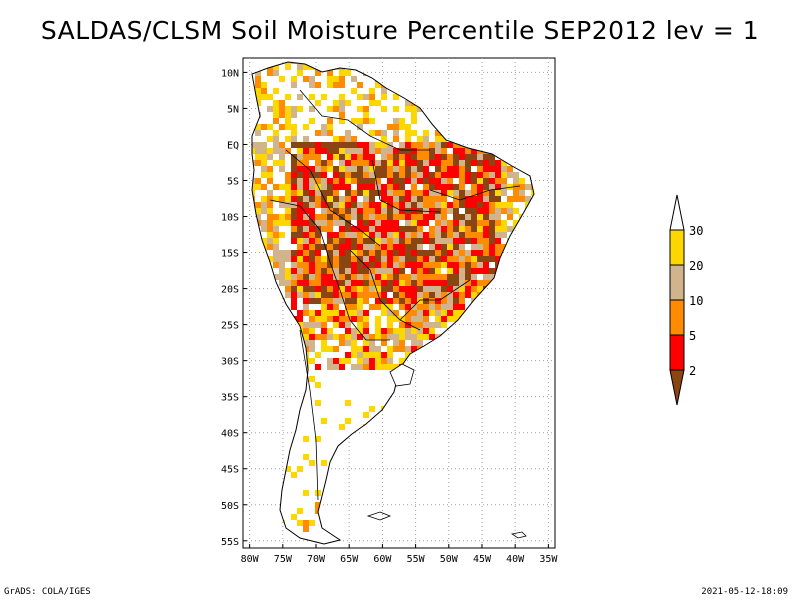  I want to click on x-tick-label: 60W, so click(382, 559).